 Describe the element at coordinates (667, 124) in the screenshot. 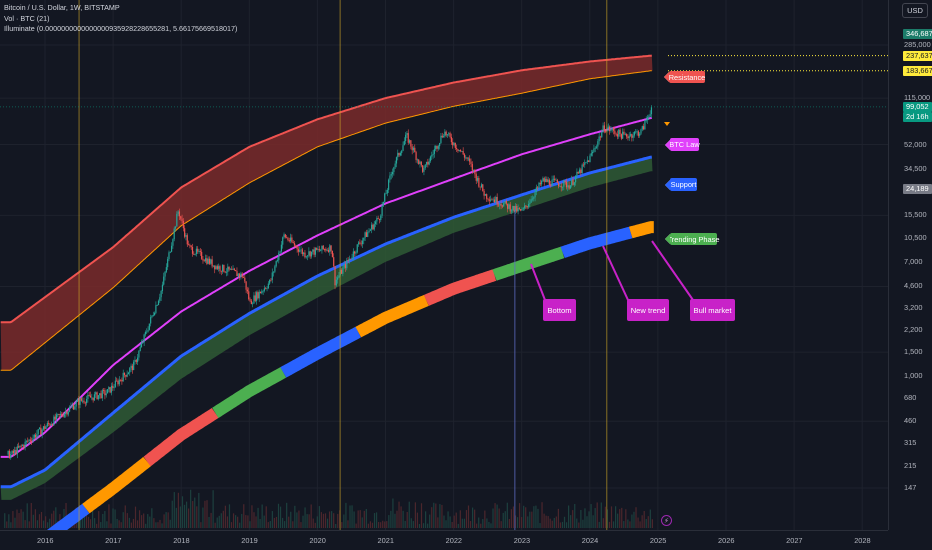

I see `current-price-arrow` at that location.